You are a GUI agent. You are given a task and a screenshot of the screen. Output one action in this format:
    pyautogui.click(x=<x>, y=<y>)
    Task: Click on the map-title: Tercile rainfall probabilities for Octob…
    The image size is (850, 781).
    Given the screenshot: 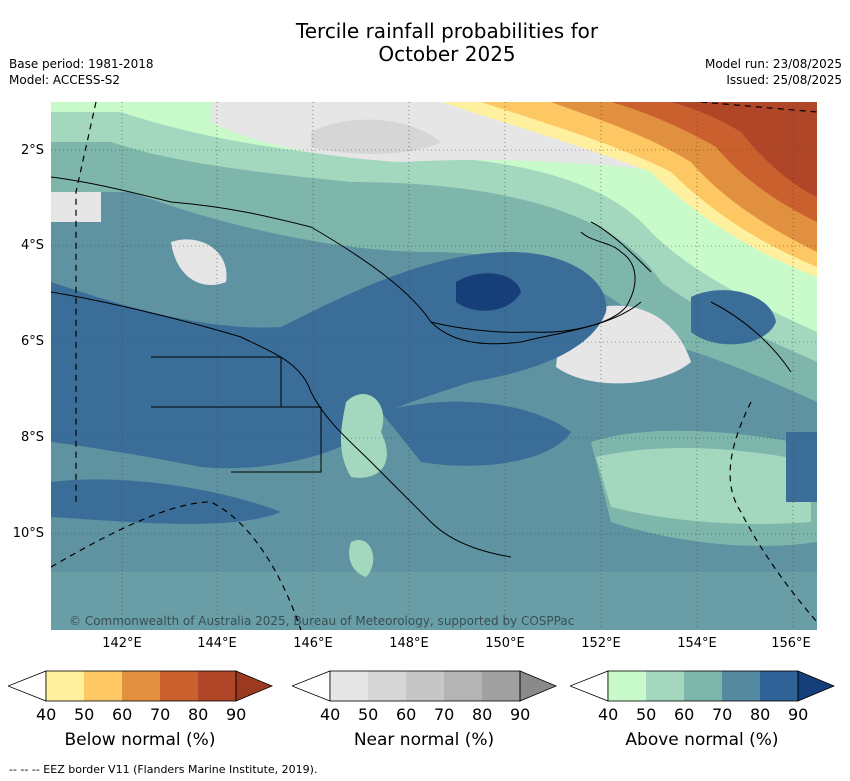 What is the action you would take?
    pyautogui.click(x=425, y=43)
    